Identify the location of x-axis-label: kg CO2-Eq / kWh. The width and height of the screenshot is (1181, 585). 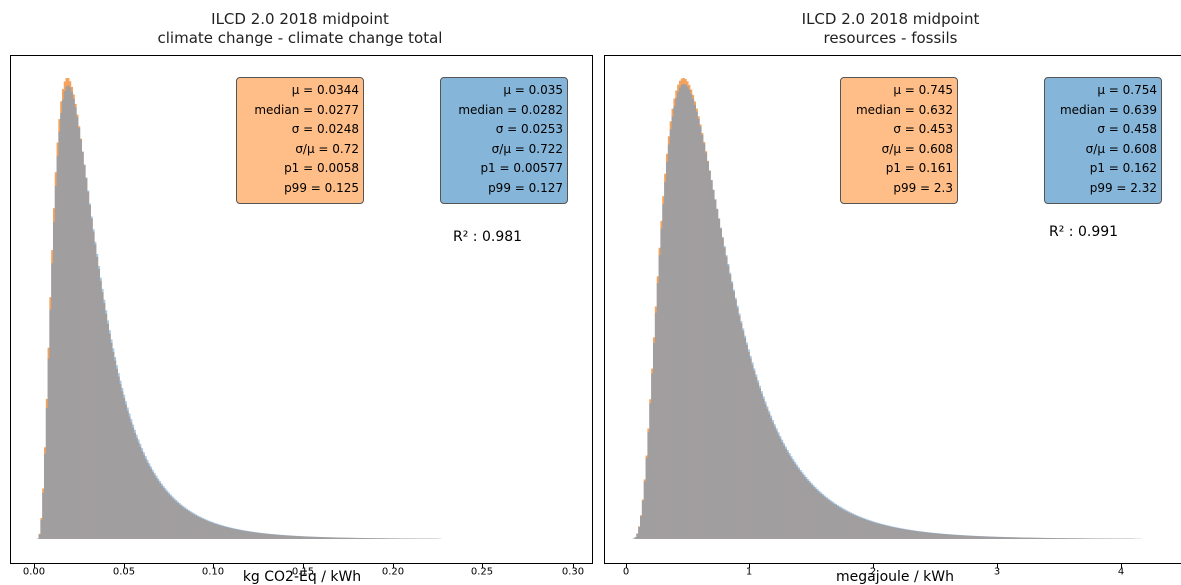
(302, 577).